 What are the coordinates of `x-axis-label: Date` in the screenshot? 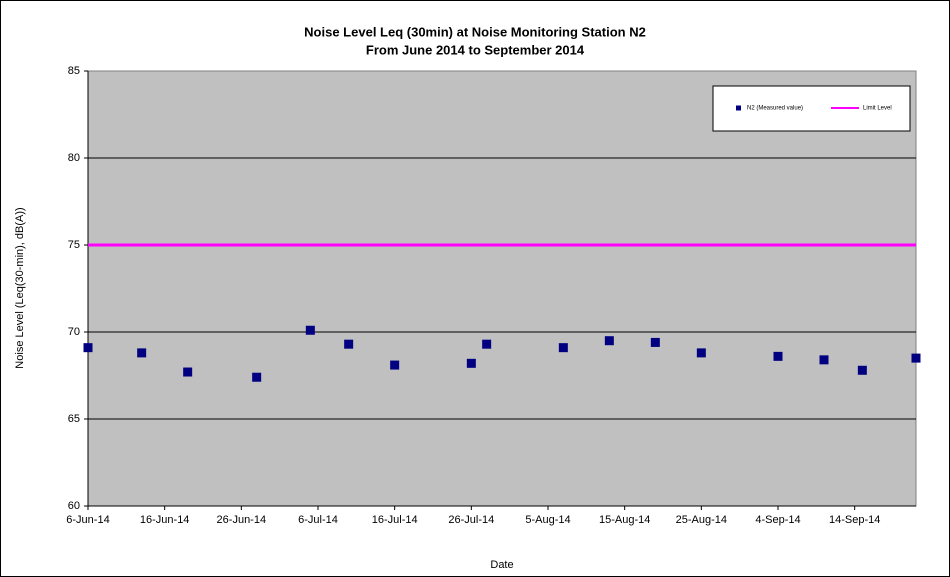 It's located at (501, 565).